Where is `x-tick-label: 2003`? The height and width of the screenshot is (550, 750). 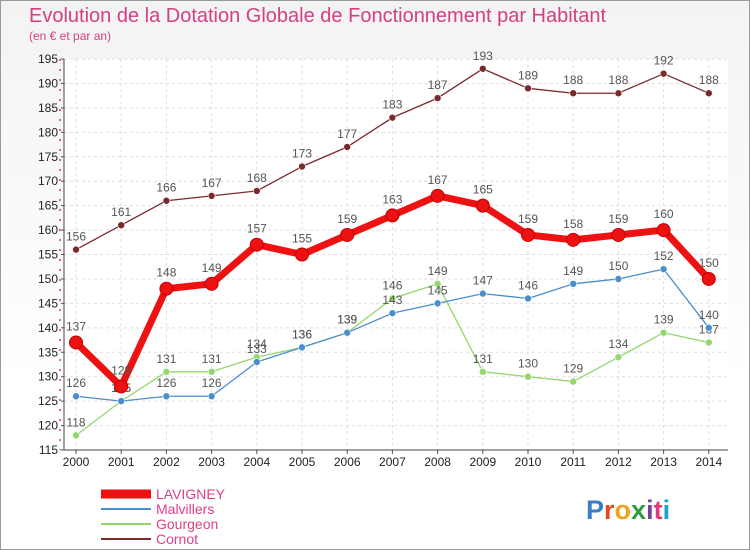
x-tick-label: 2003 is located at coordinates (211, 462).